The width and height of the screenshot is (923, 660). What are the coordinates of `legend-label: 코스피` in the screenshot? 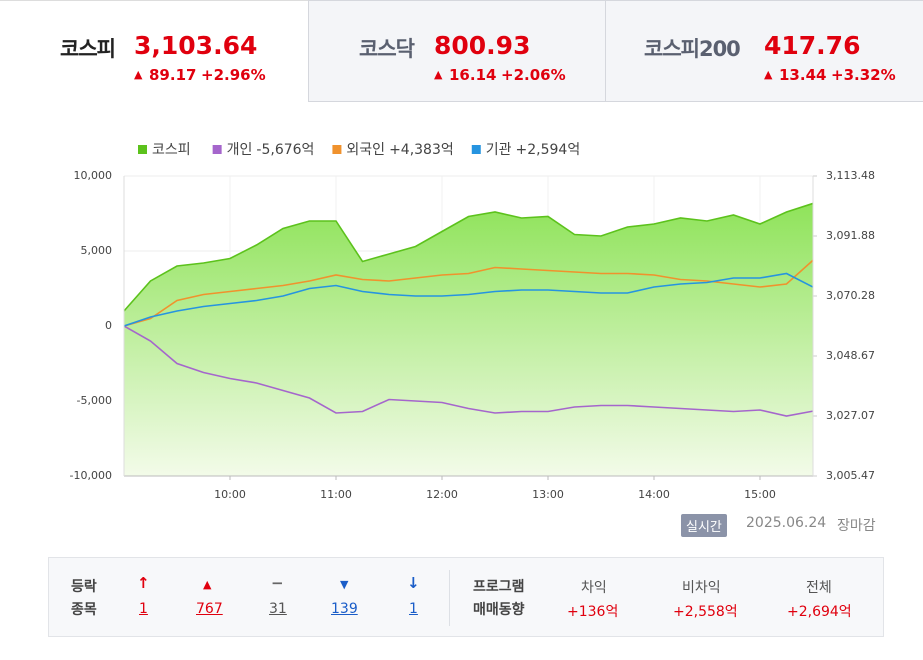 It's located at (171, 150).